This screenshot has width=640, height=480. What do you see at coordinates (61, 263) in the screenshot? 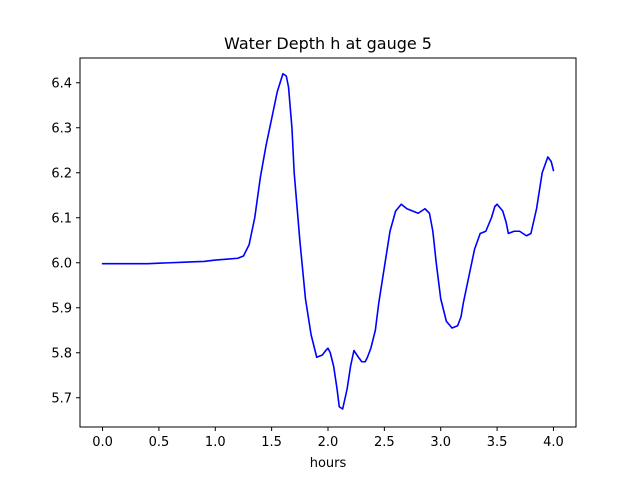
I see `y-tick-label: 6.0` at bounding box center [61, 263].